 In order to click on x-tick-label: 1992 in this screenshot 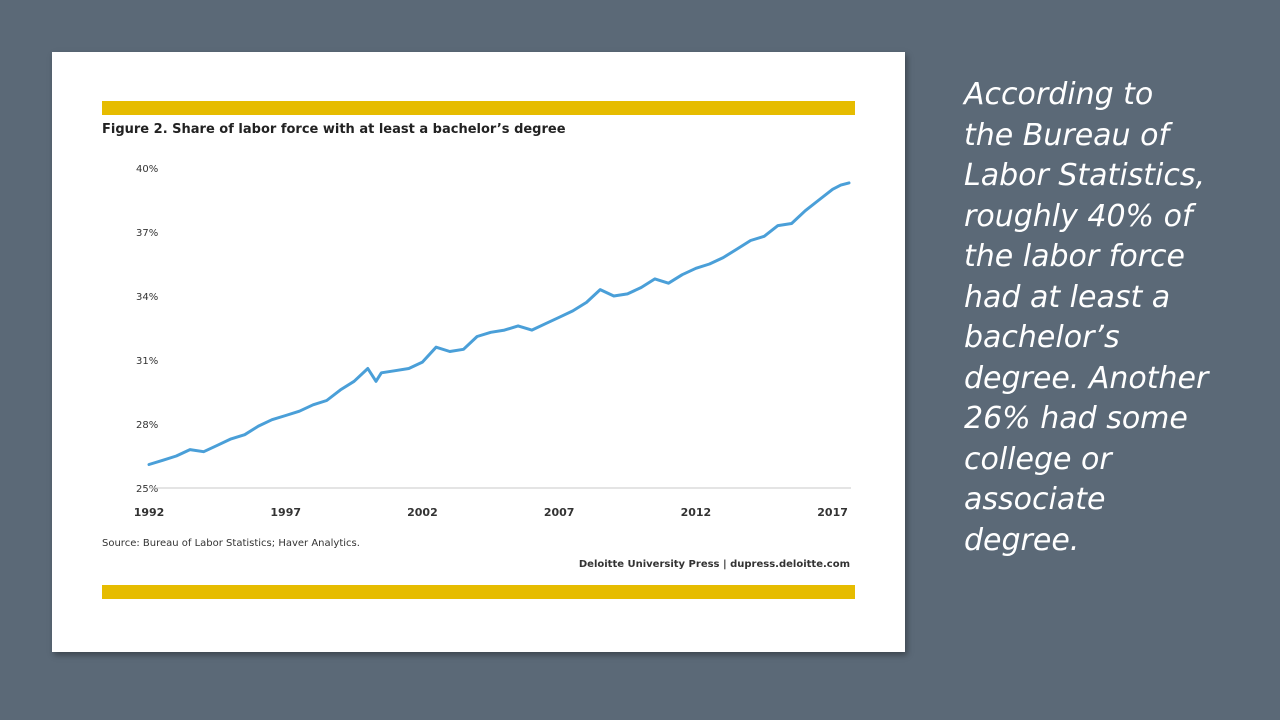, I will do `click(149, 512)`.